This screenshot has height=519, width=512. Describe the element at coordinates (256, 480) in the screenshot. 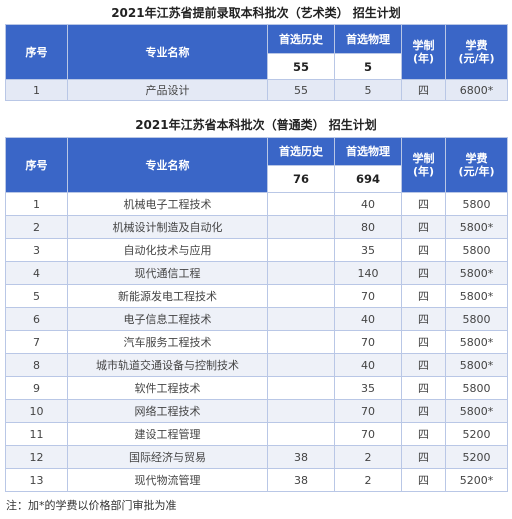

I see `table-row: 13 现代物流管理 38 2 四 5200*` at that location.